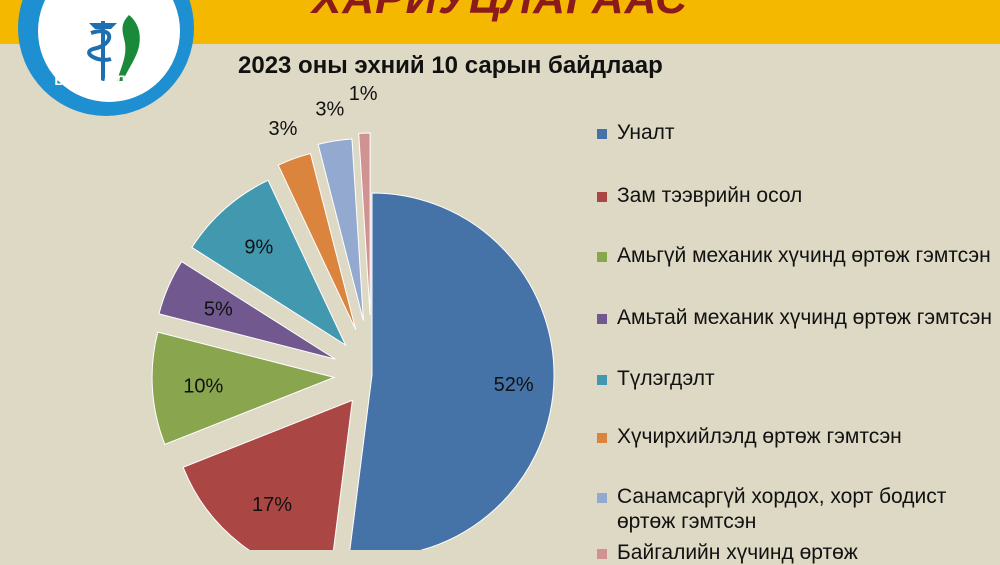  I want to click on chart-subtitle: 2023 оны эхний 10 сарын байдлаар, so click(450, 65).